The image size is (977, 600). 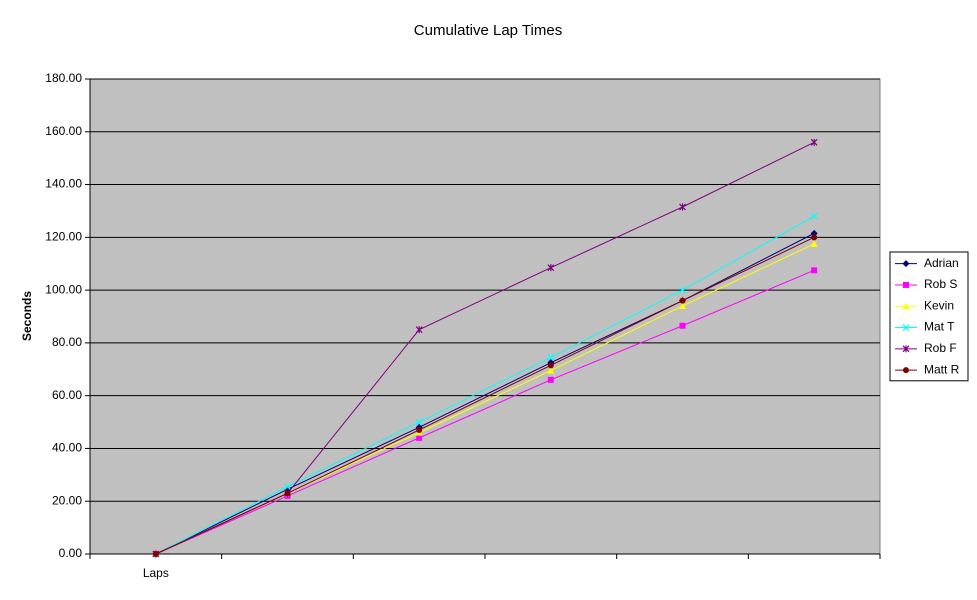 What do you see at coordinates (63, 131) in the screenshot?
I see `y-tick-label: 160.00` at bounding box center [63, 131].